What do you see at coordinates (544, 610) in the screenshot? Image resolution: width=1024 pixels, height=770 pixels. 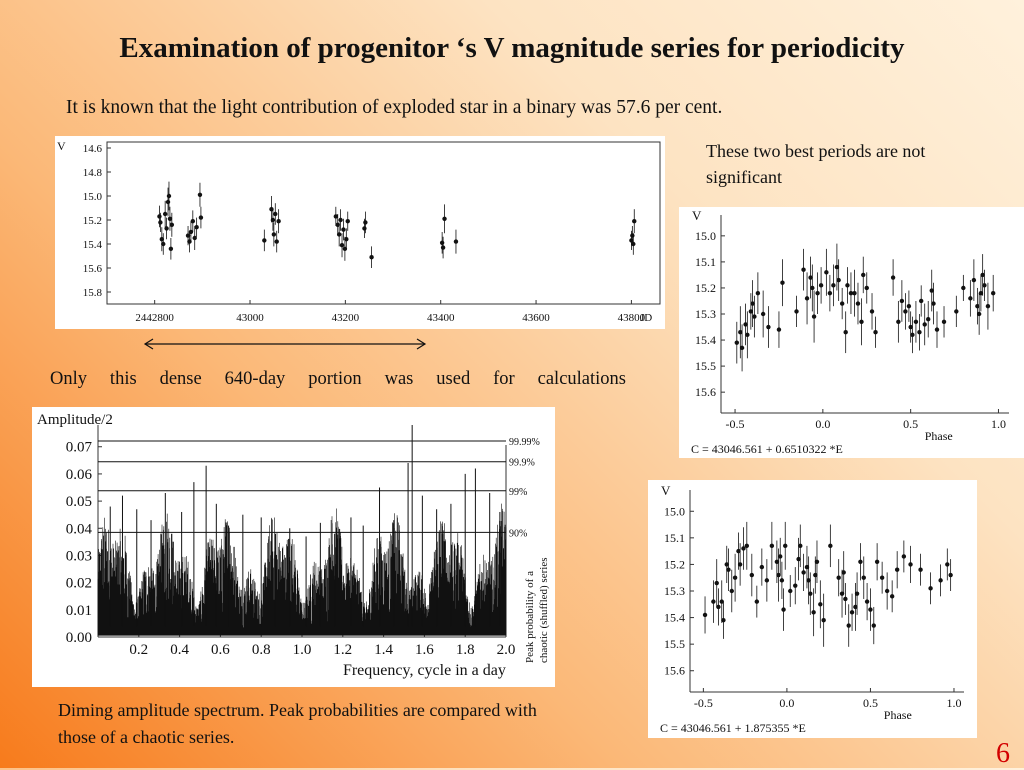 I see `right-axis-label: chaotic (shuffled) series` at bounding box center [544, 610].